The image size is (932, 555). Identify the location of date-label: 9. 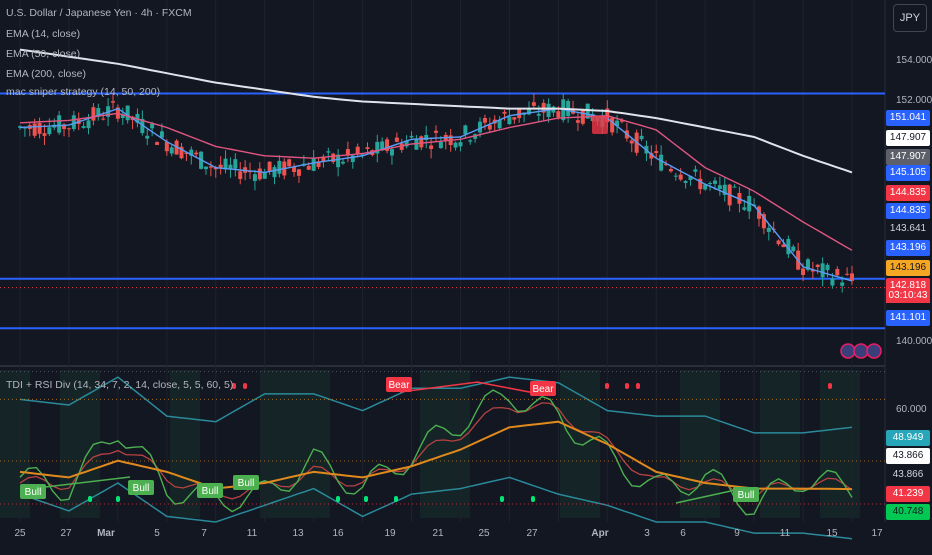
(737, 533).